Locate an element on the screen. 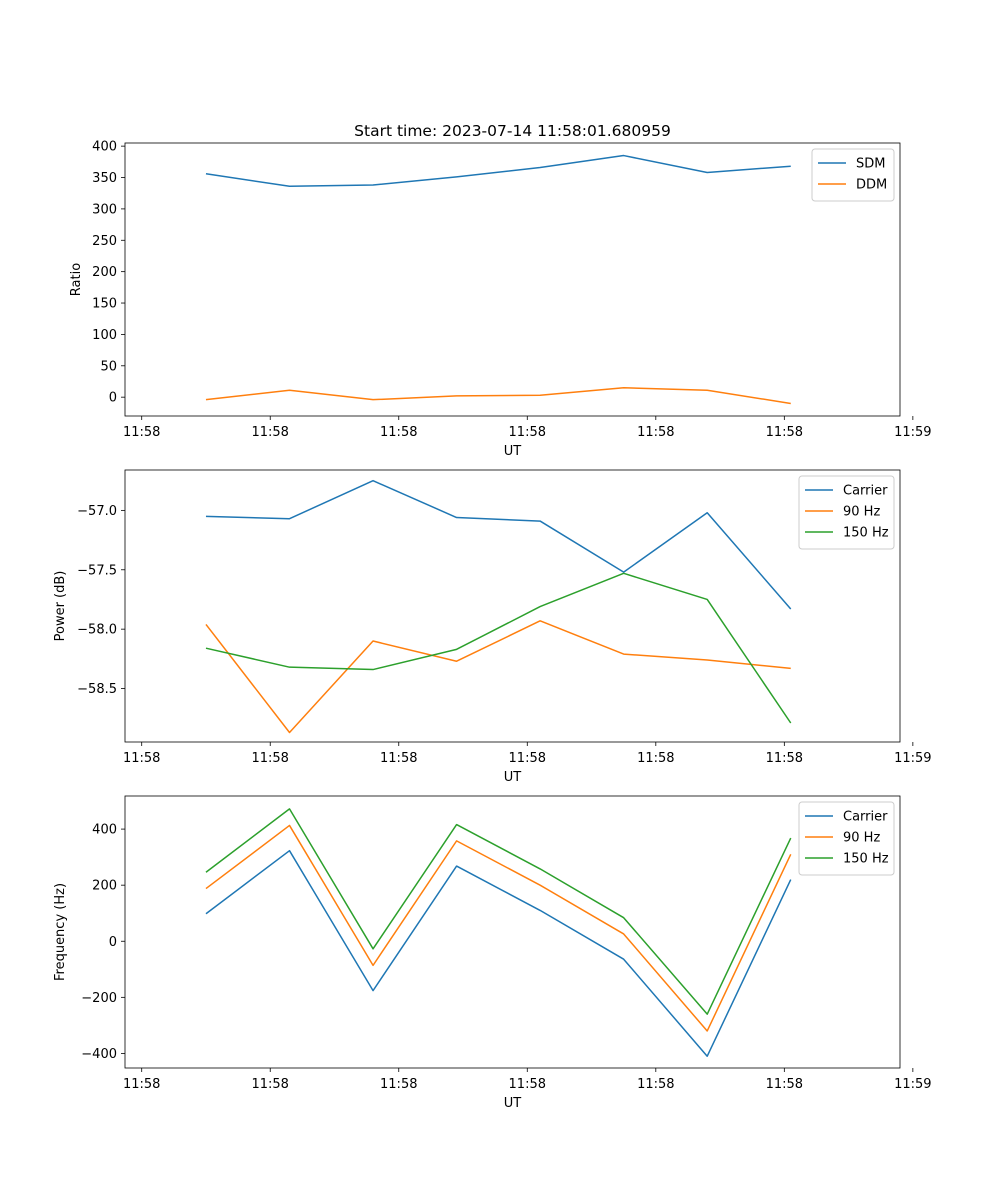 The height and width of the screenshot is (1200, 1000). y-tick-label: −200 is located at coordinates (99, 998).